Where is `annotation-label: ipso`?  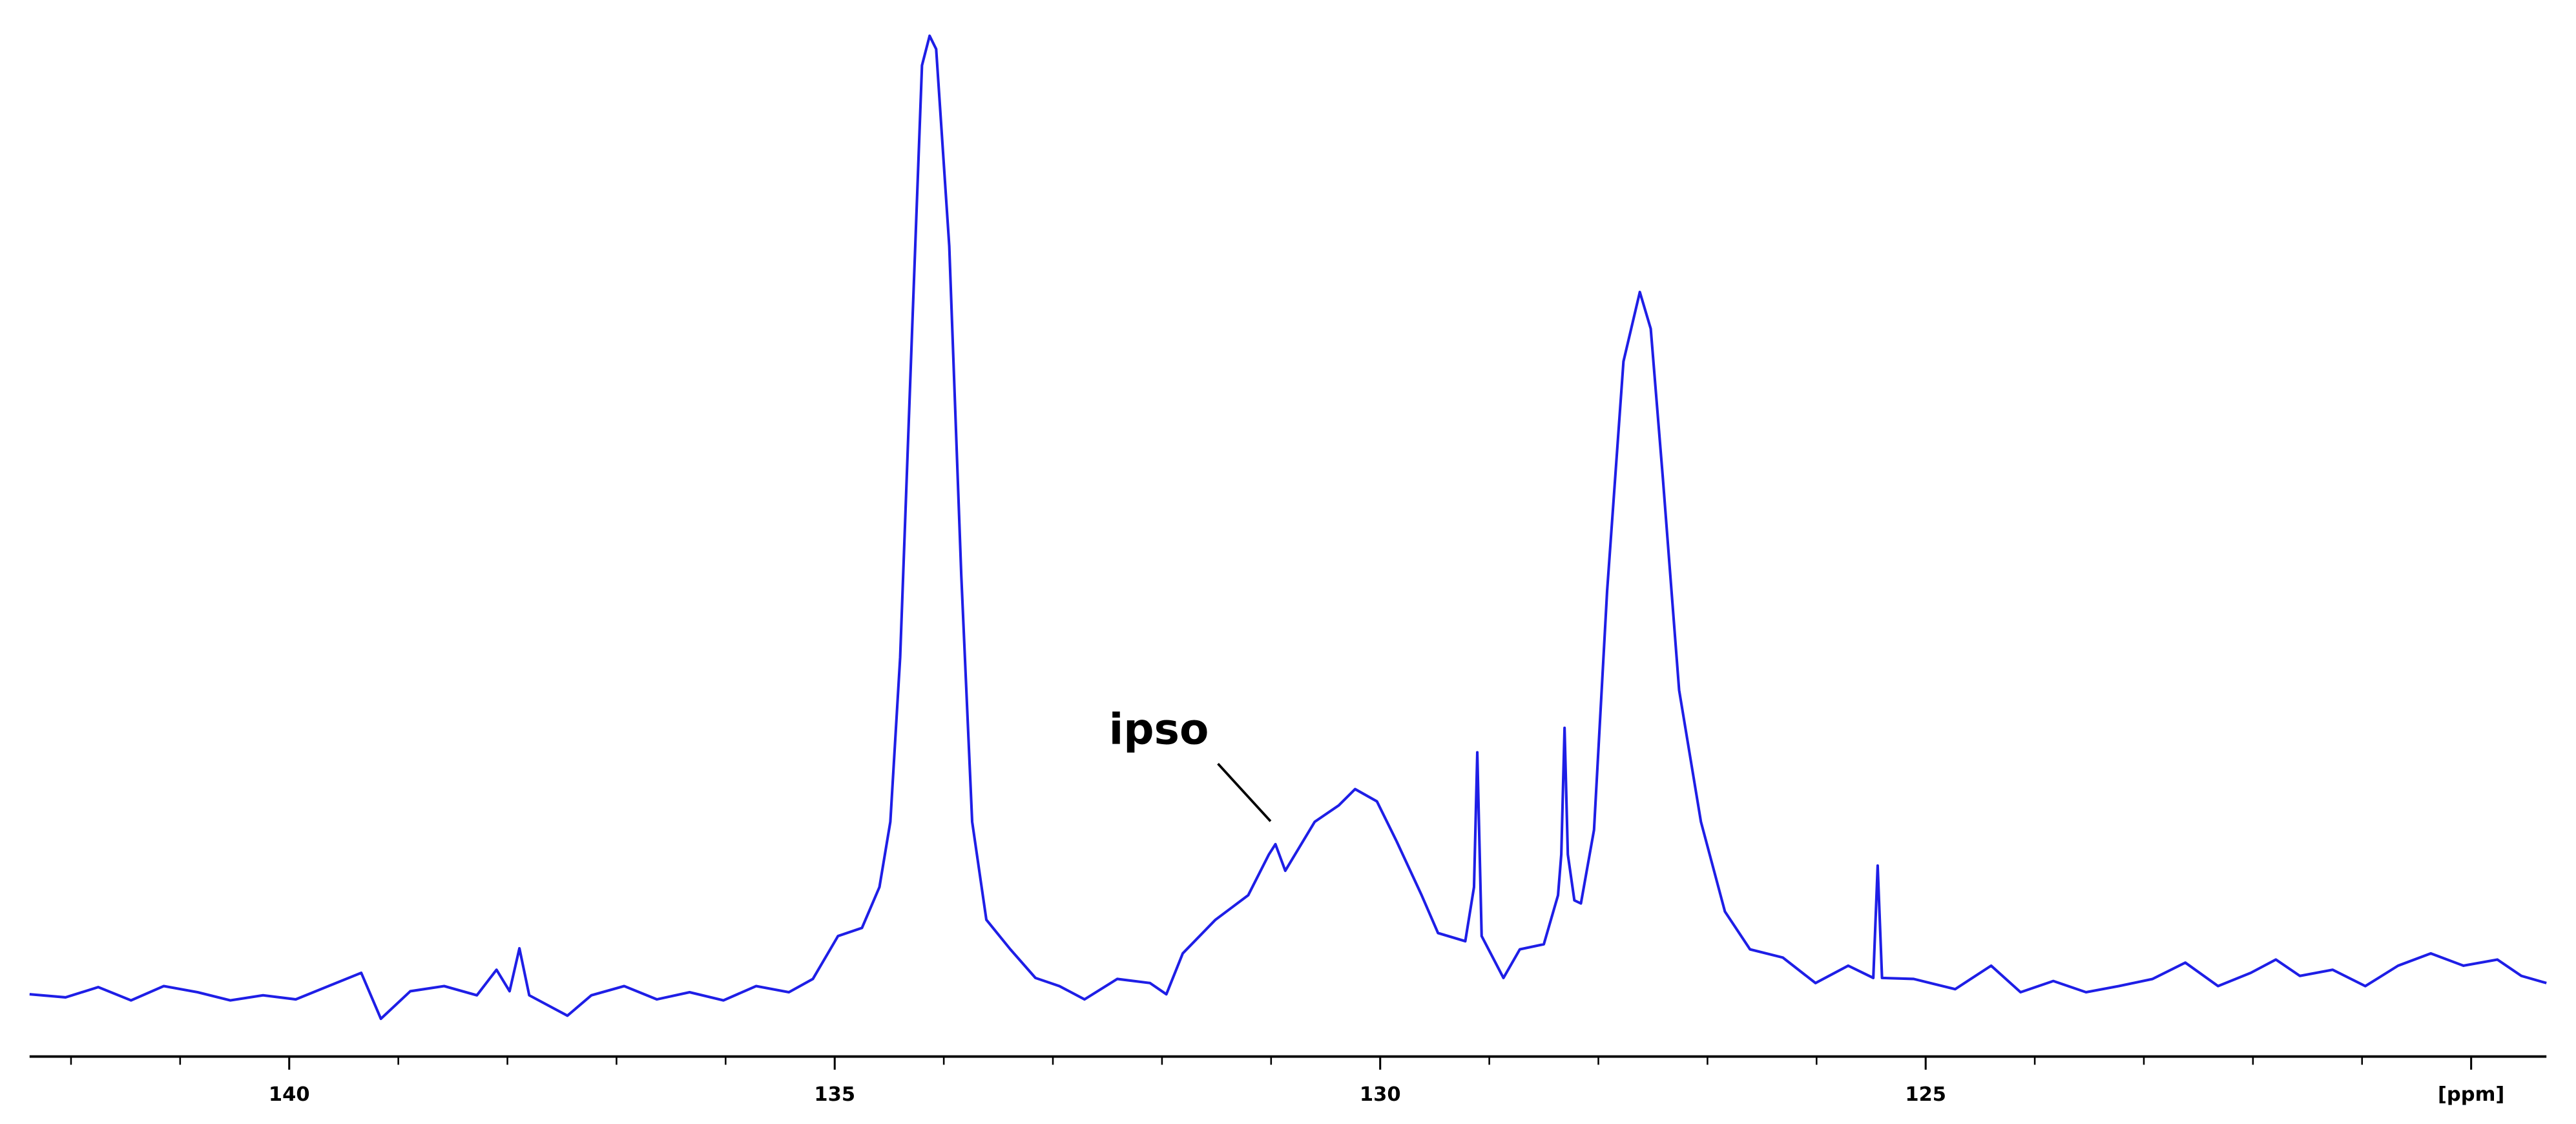
annotation-label: ipso is located at coordinates (1159, 730).